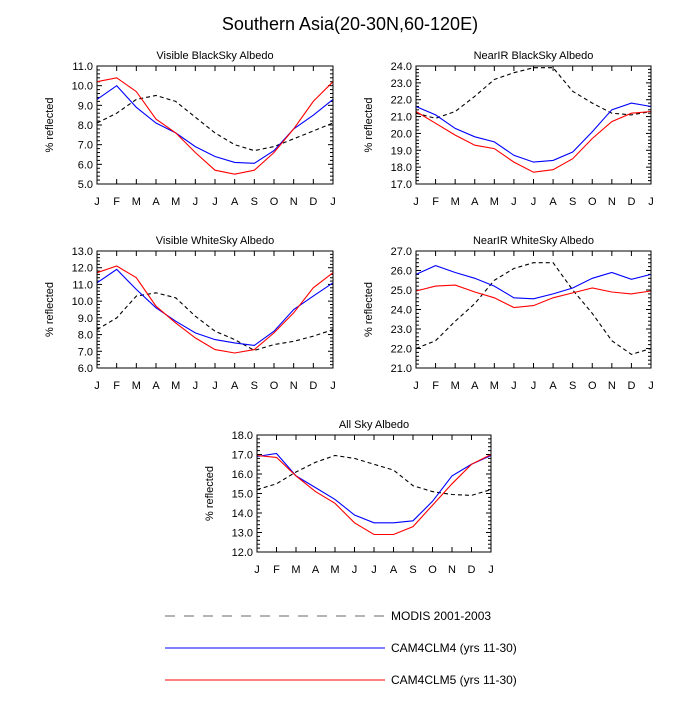  Describe the element at coordinates (328, 616) in the screenshot. I see `legend-item-modis: MODIS 2001-2003` at that location.